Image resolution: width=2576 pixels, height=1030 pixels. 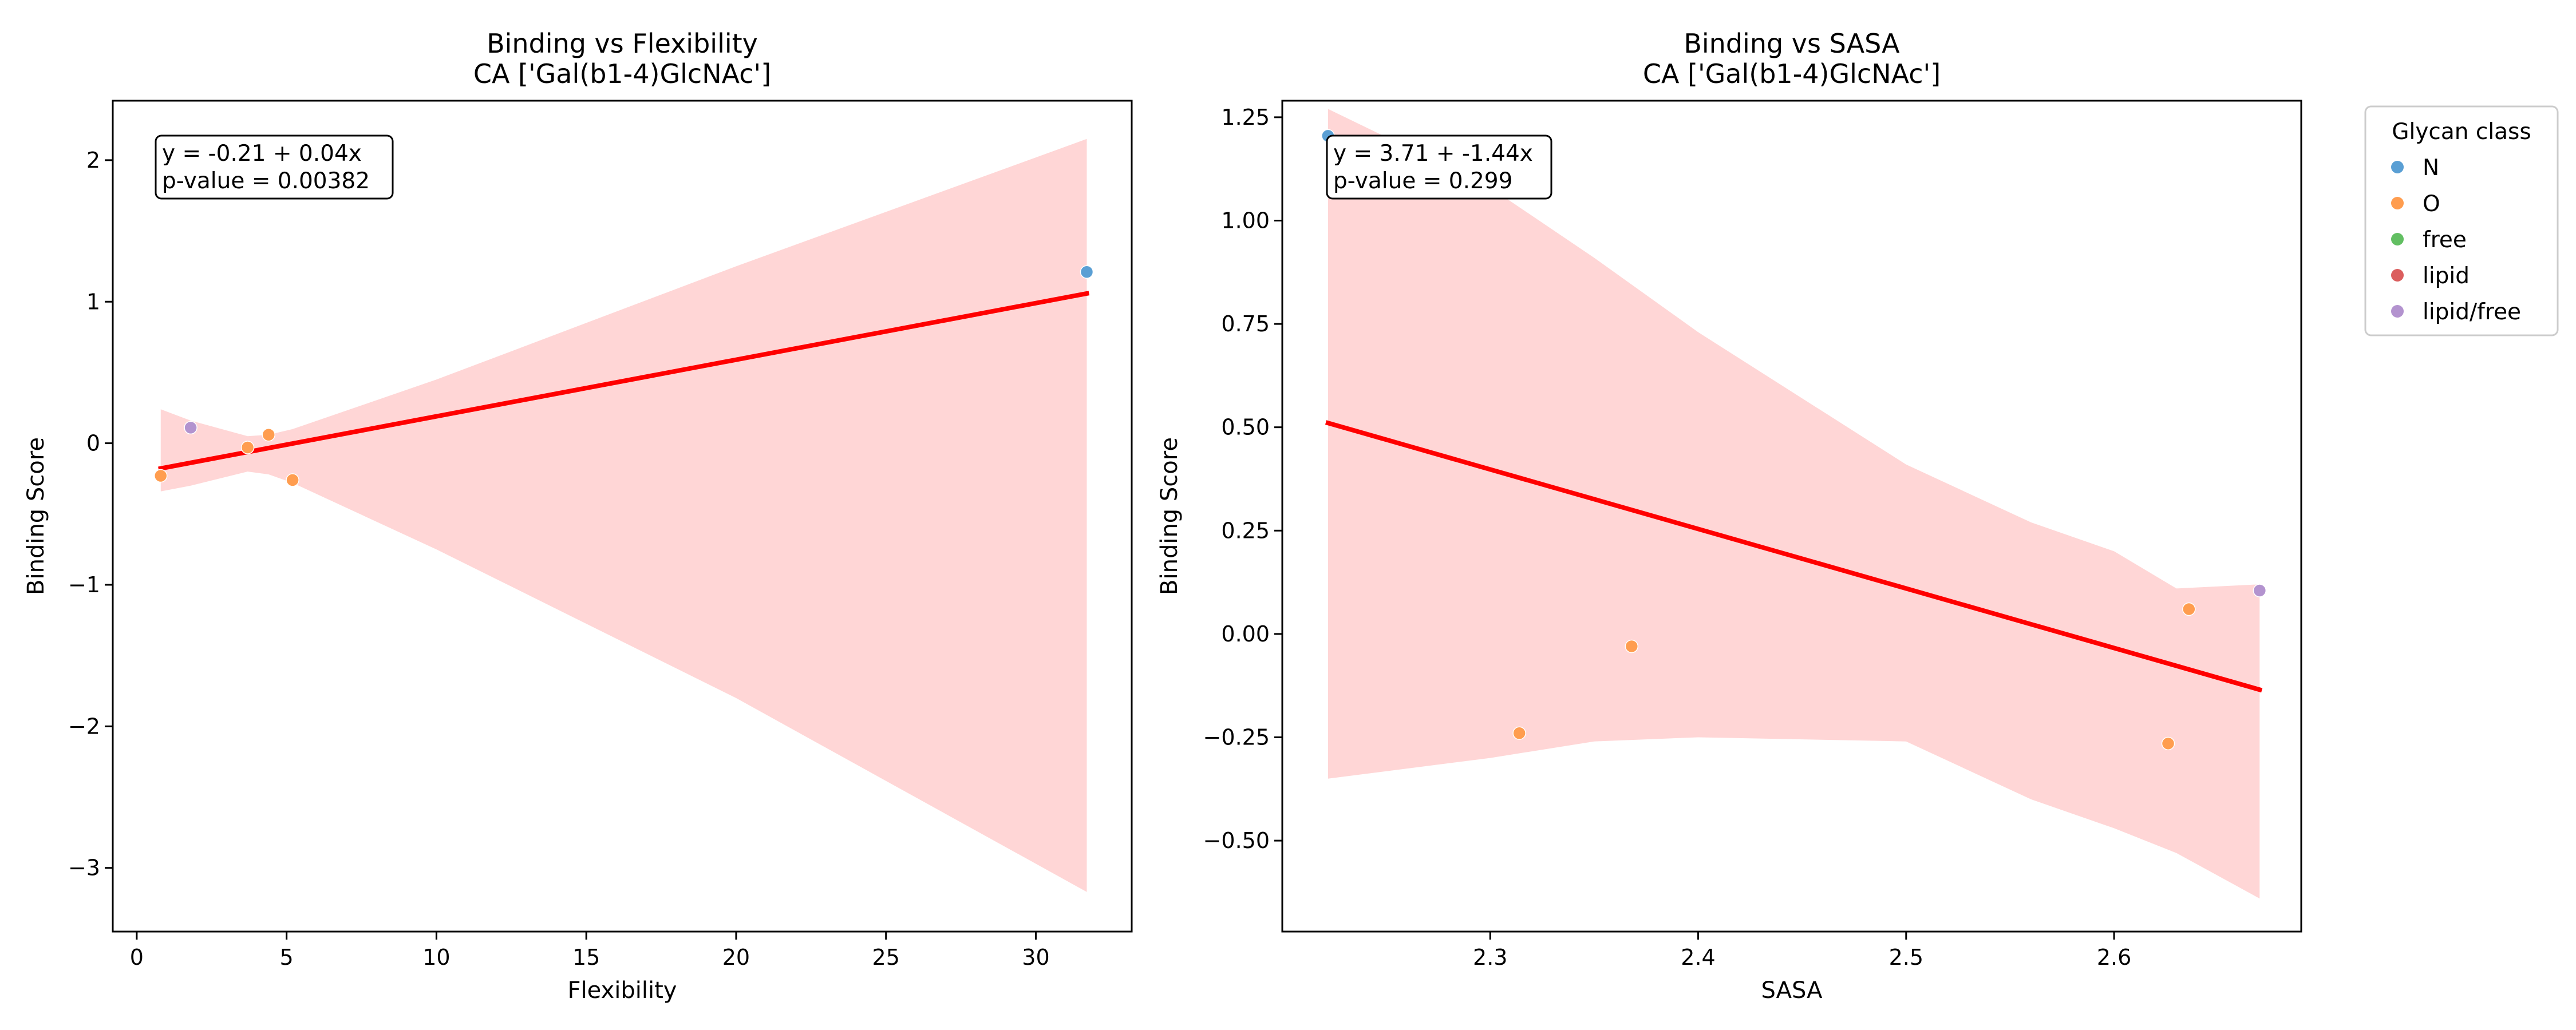 What do you see at coordinates (2445, 240) in the screenshot?
I see `legend-label: free` at bounding box center [2445, 240].